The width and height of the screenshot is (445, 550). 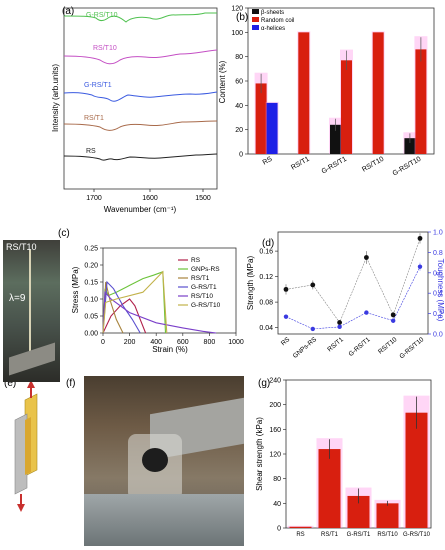 What do you see at coordinates (438, 314) in the screenshot?
I see `d-y2-tick-label: 0.2` at bounding box center [438, 314].